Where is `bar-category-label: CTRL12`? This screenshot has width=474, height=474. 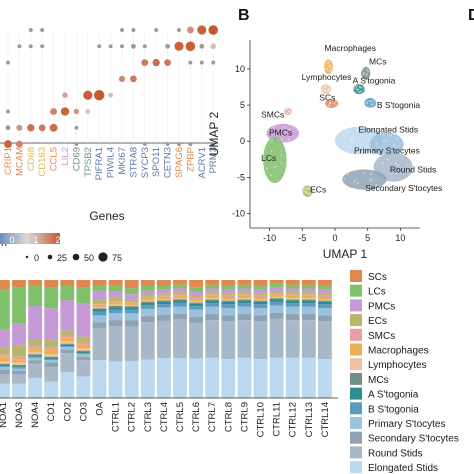
bar-category-label: CTRL12 is located at coordinates (293, 419).